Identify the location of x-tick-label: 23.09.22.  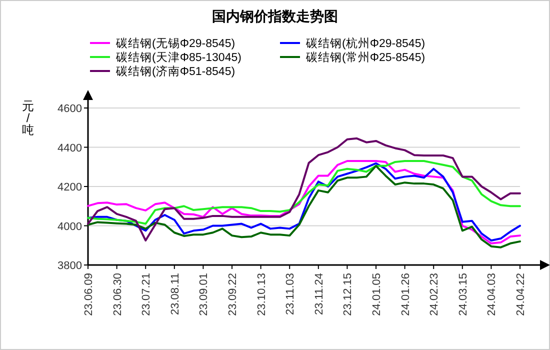
(233, 294).